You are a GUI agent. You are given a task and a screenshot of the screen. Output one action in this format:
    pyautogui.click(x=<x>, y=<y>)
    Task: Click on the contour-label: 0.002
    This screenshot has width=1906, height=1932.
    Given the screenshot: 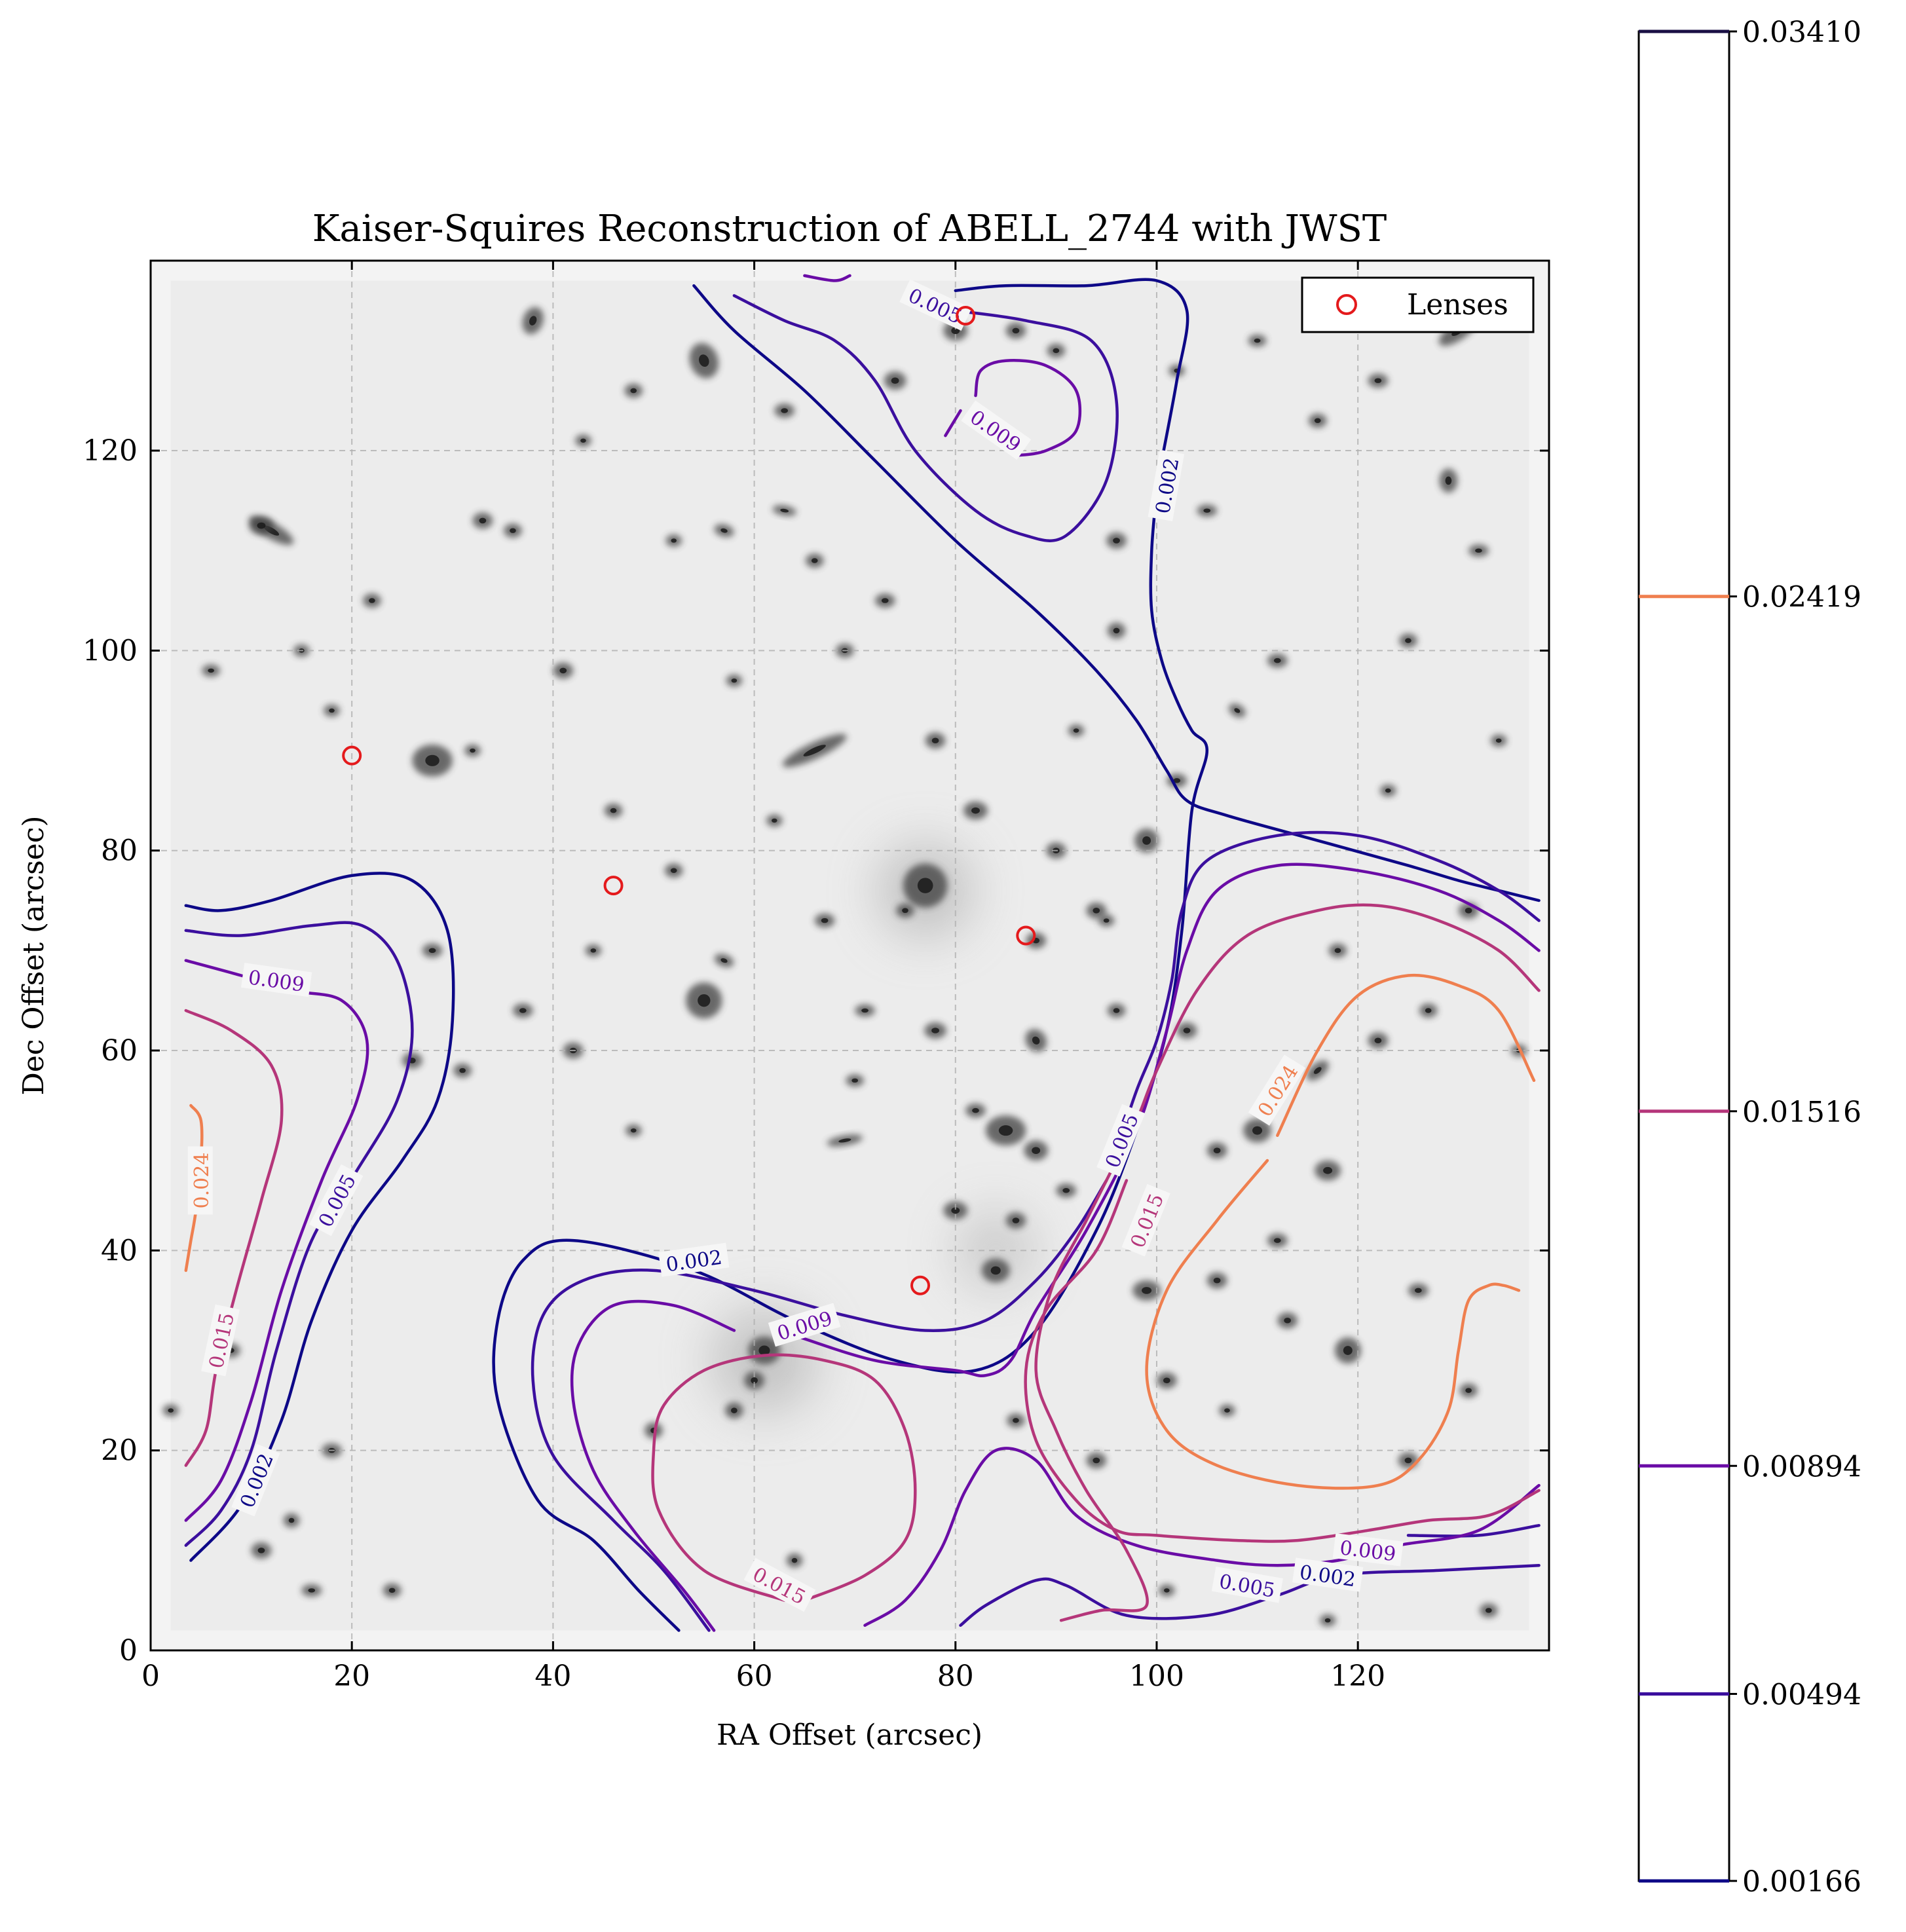 What is the action you would take?
    pyautogui.click(x=1166, y=485)
    